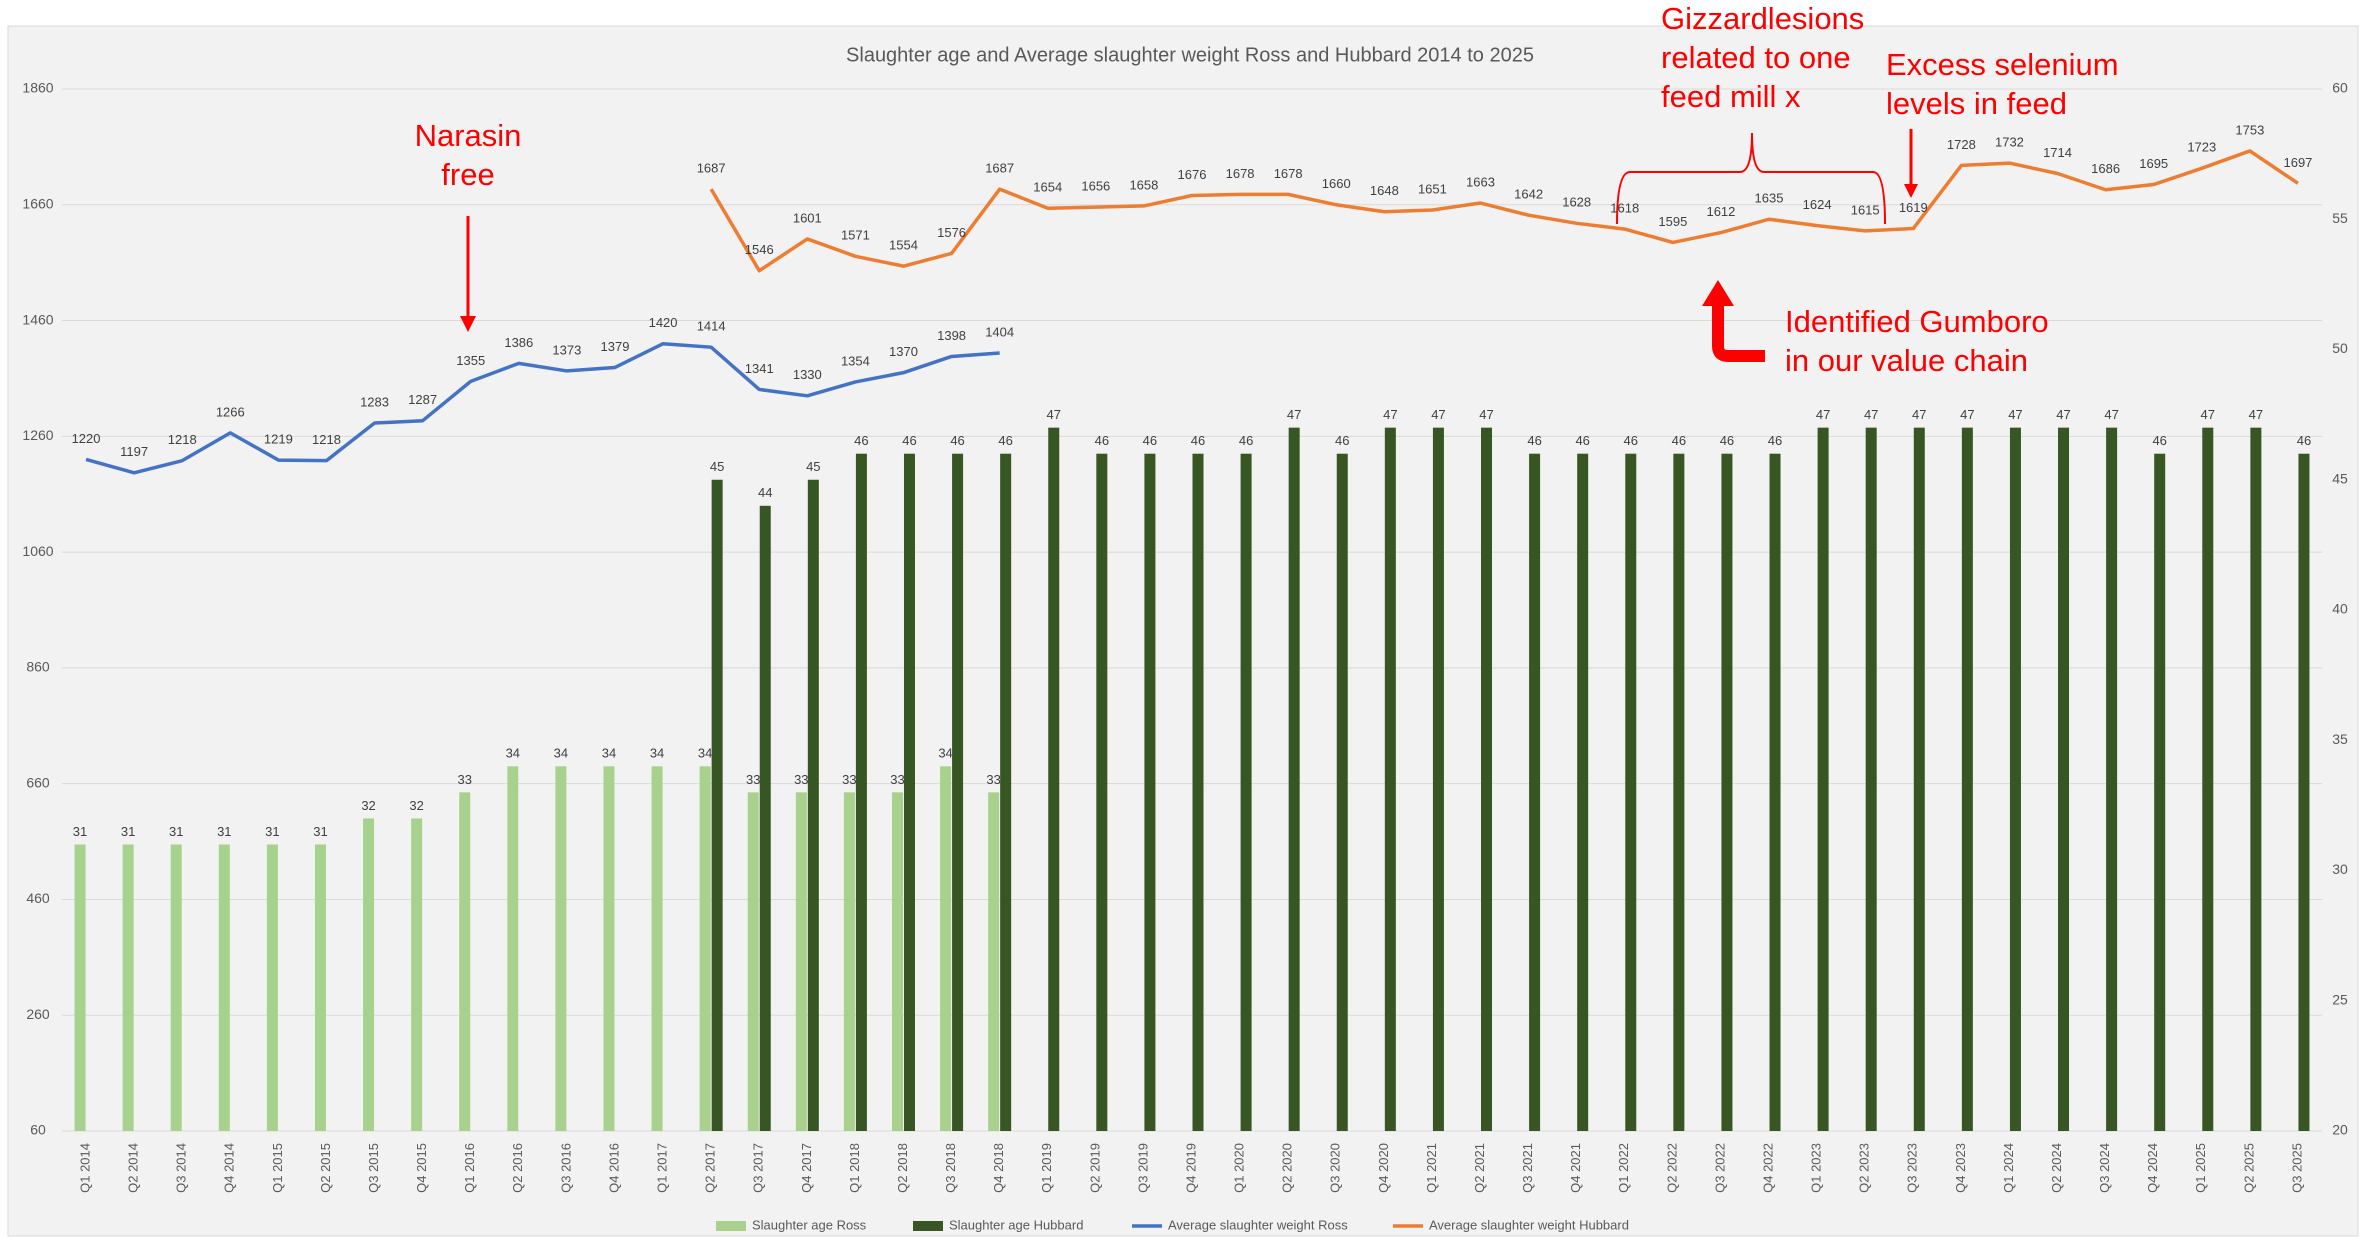 The image size is (2366, 1242). Describe the element at coordinates (277, 1168) in the screenshot. I see `x-tick-label: Q1 2015` at that location.